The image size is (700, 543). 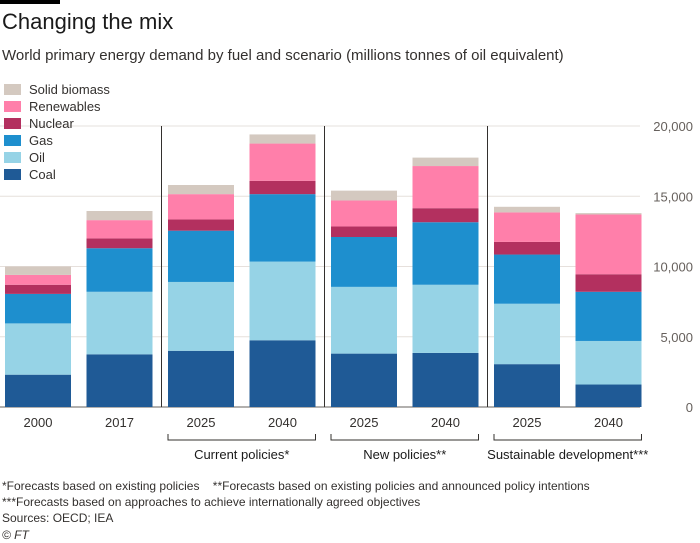 What do you see at coordinates (673, 267) in the screenshot?
I see `y-tick-label: 10,000` at bounding box center [673, 267].